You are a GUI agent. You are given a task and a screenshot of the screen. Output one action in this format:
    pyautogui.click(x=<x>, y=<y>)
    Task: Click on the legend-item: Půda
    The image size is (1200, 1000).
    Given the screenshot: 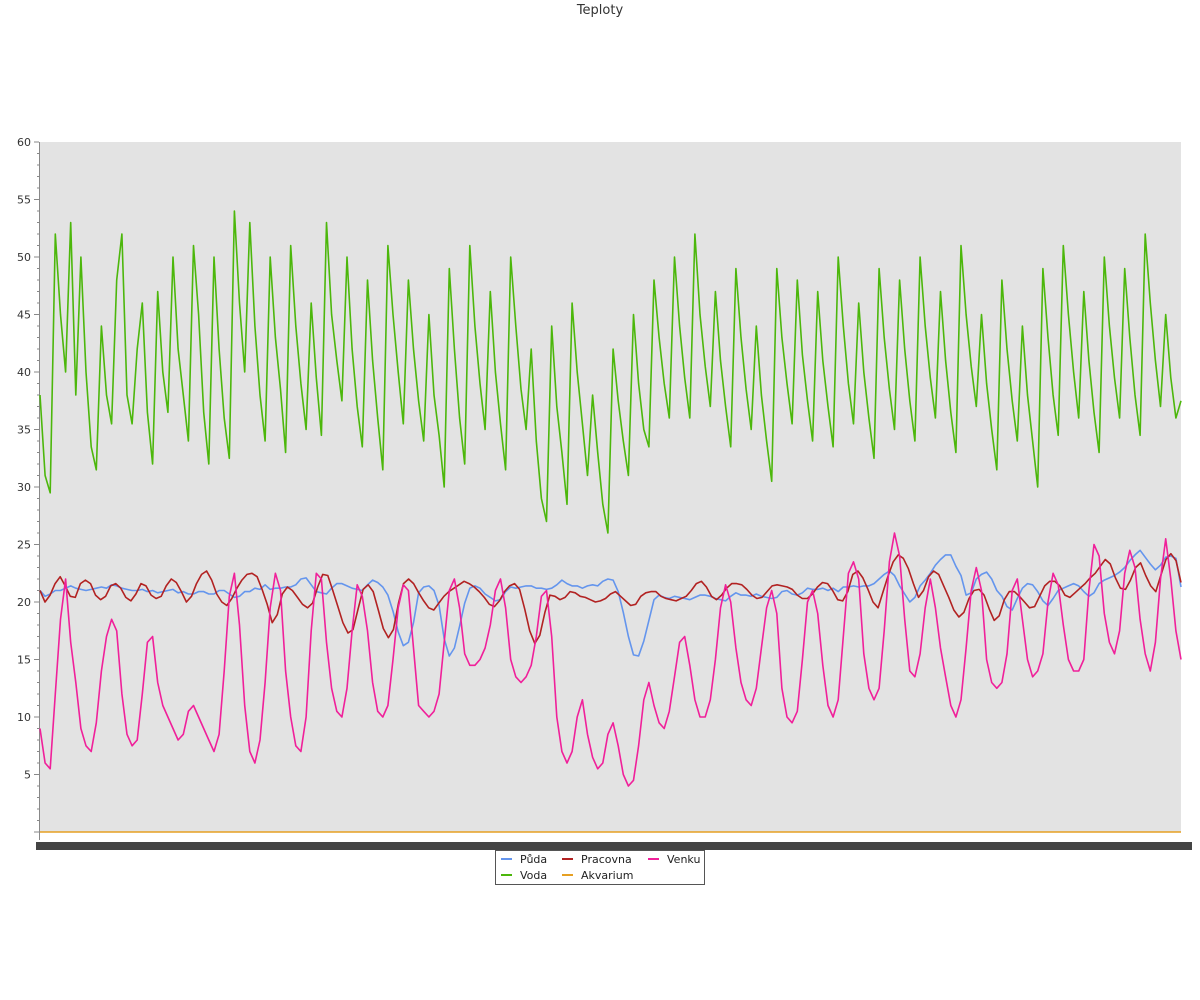 What is the action you would take?
    pyautogui.click(x=524, y=860)
    